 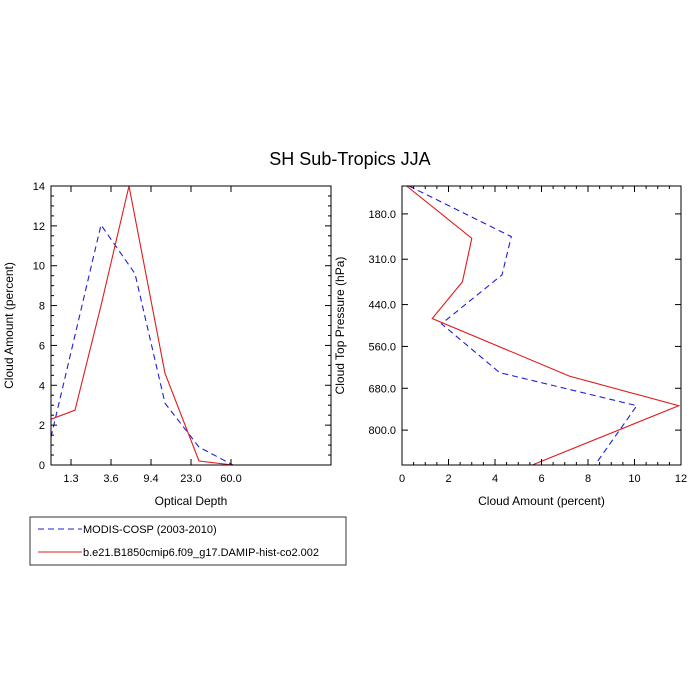 I want to click on right-ytick-label-4: 680.0, so click(x=382, y=389).